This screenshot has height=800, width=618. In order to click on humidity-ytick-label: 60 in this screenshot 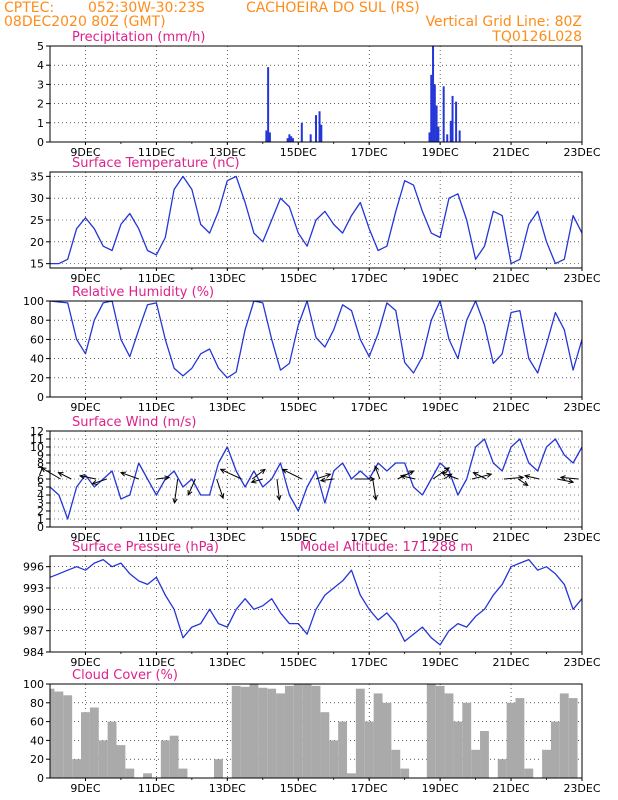, I will do `click(37, 339)`.